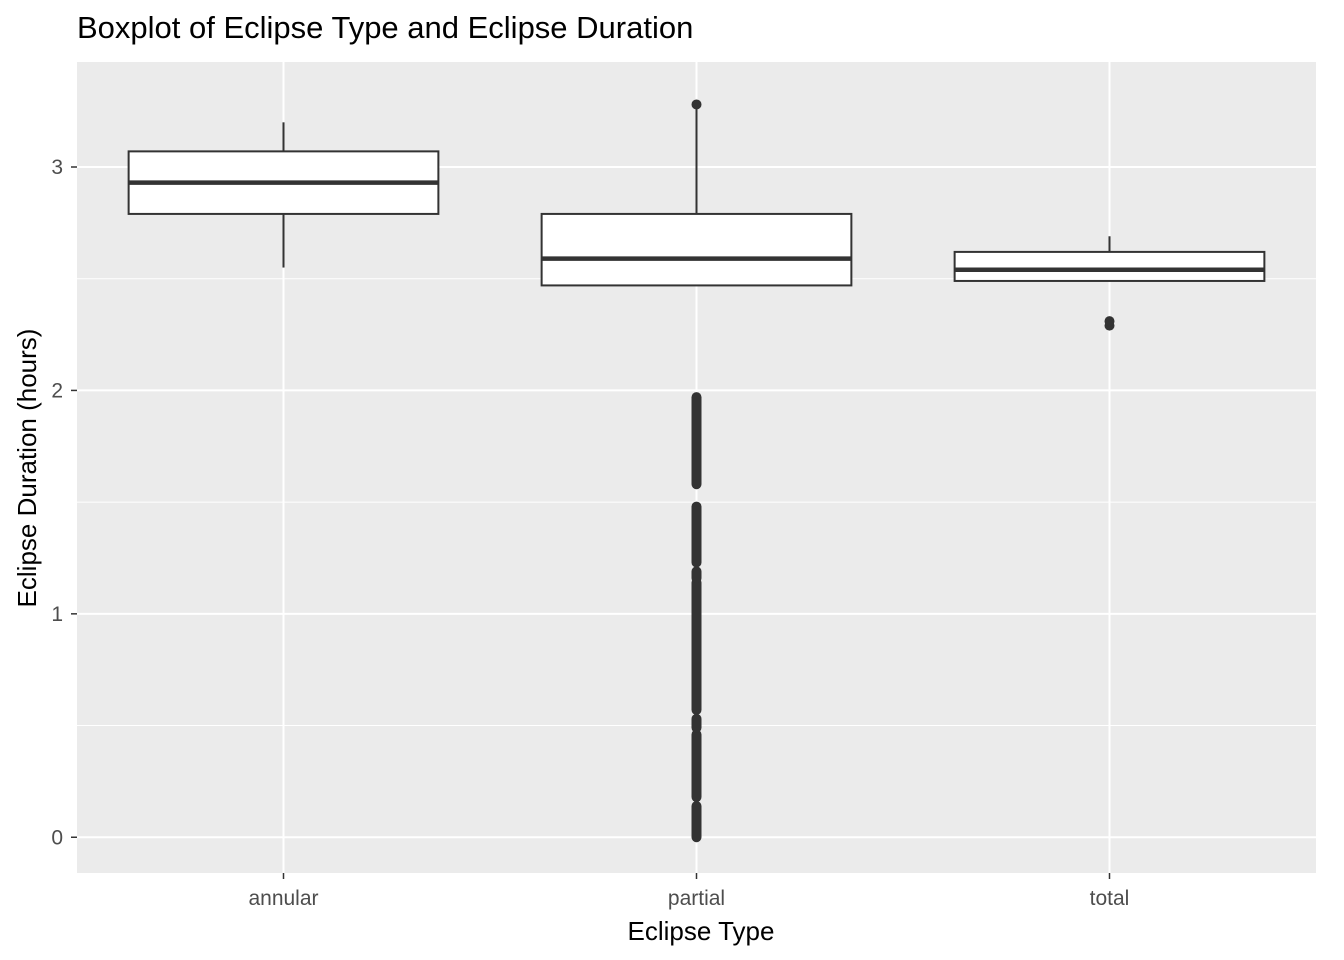 Image resolution: width=1344 pixels, height=960 pixels. What do you see at coordinates (283, 195) in the screenshot?
I see `box-annular` at bounding box center [283, 195].